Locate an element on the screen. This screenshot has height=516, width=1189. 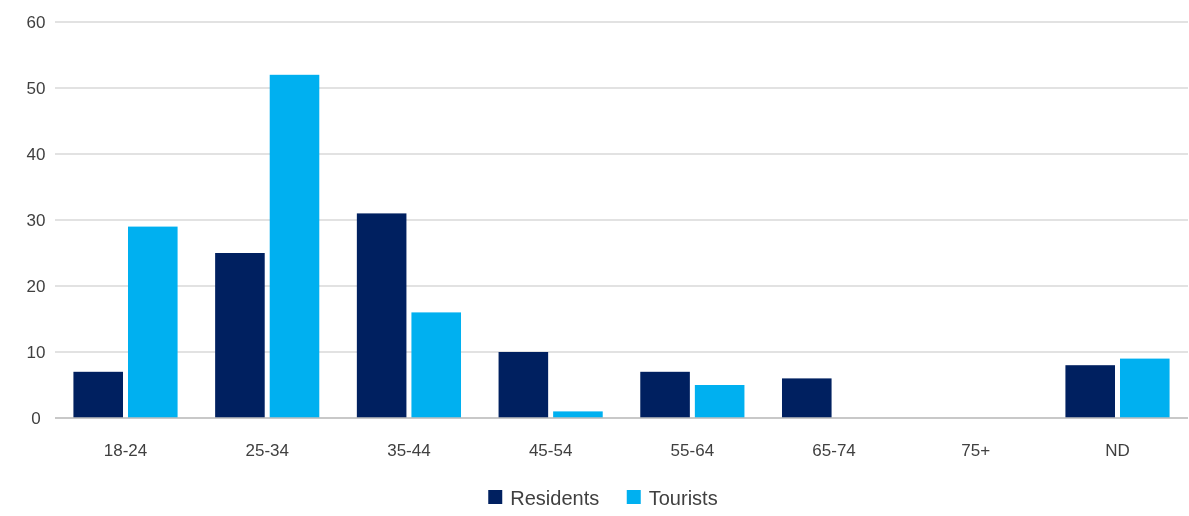
y-tick-label: 40 is located at coordinates (36, 154).